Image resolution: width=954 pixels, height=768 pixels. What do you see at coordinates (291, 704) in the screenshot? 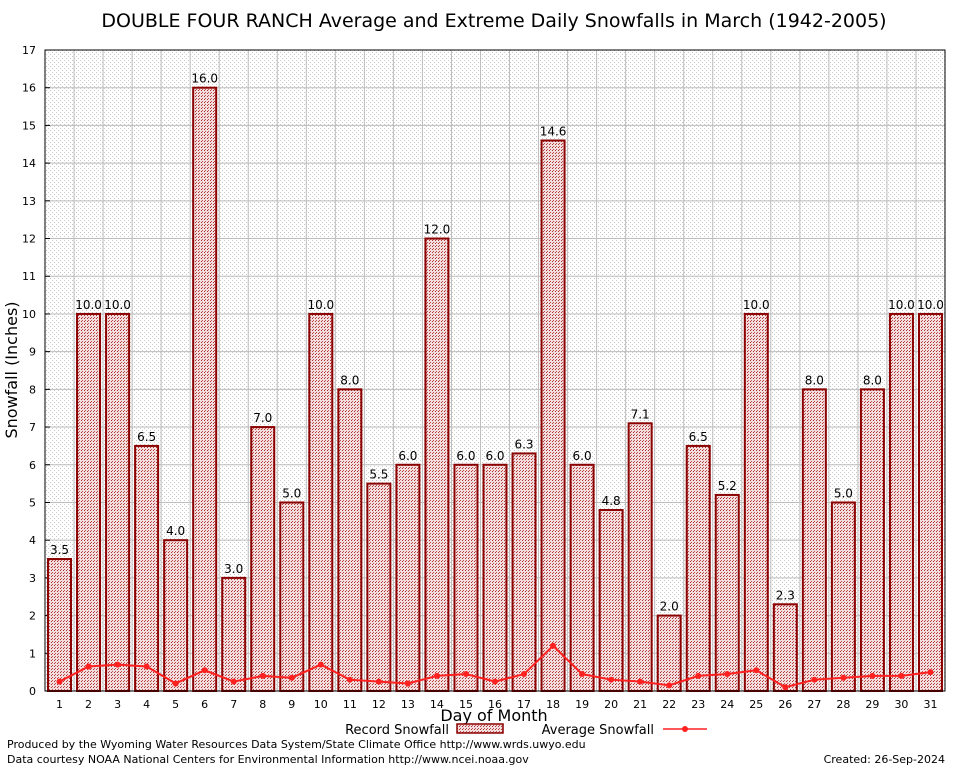
I see `x-tick-label: 9` at bounding box center [291, 704].